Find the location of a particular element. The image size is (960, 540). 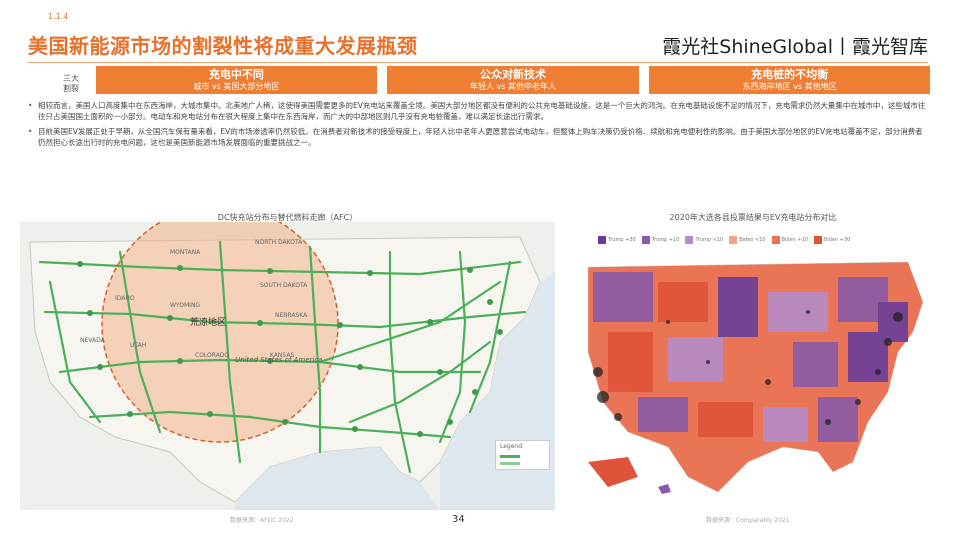

legend-label: Biden <10 is located at coordinates (752, 240).